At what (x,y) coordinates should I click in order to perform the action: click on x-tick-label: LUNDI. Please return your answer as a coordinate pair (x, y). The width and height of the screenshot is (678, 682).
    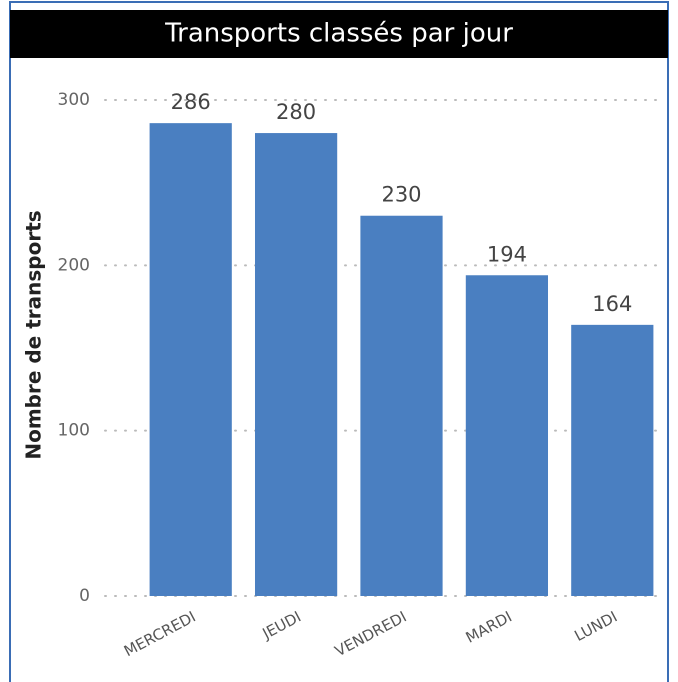
    Looking at the image, I should click on (595, 626).